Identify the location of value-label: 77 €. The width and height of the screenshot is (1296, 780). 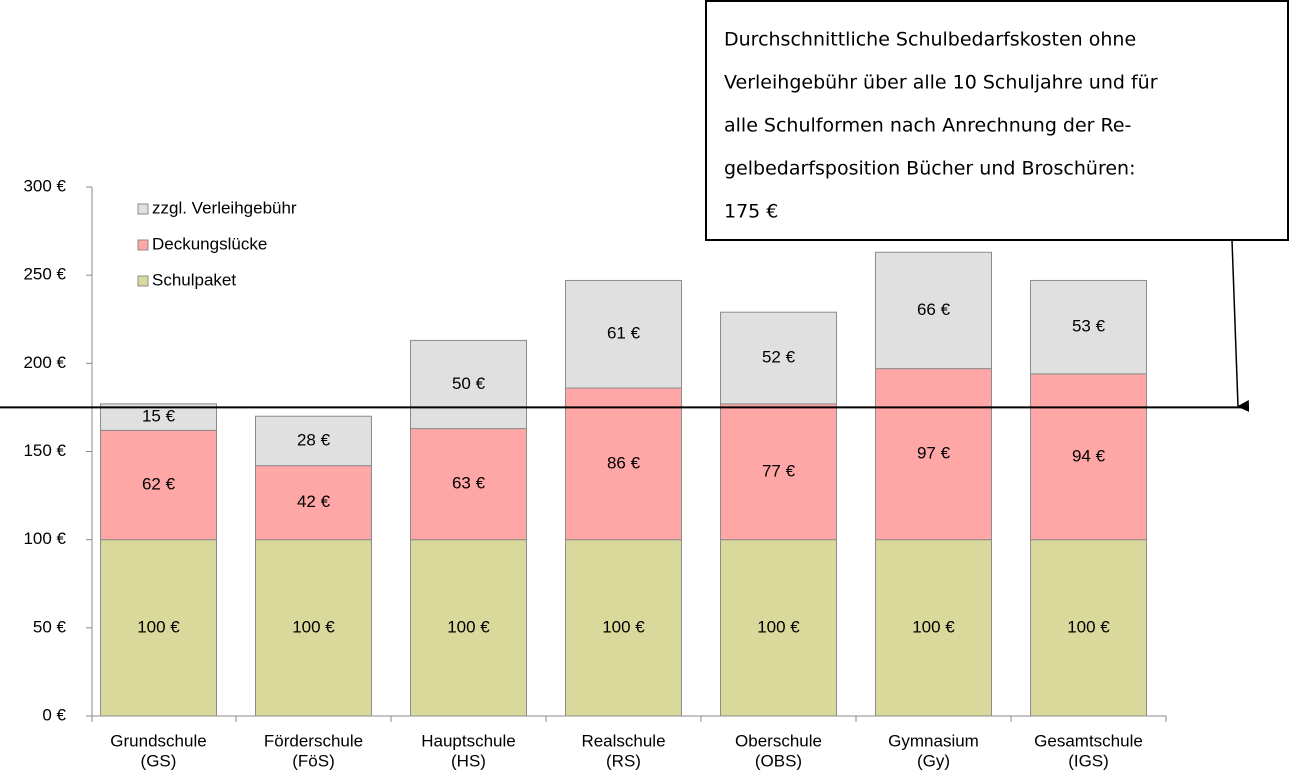
(779, 470).